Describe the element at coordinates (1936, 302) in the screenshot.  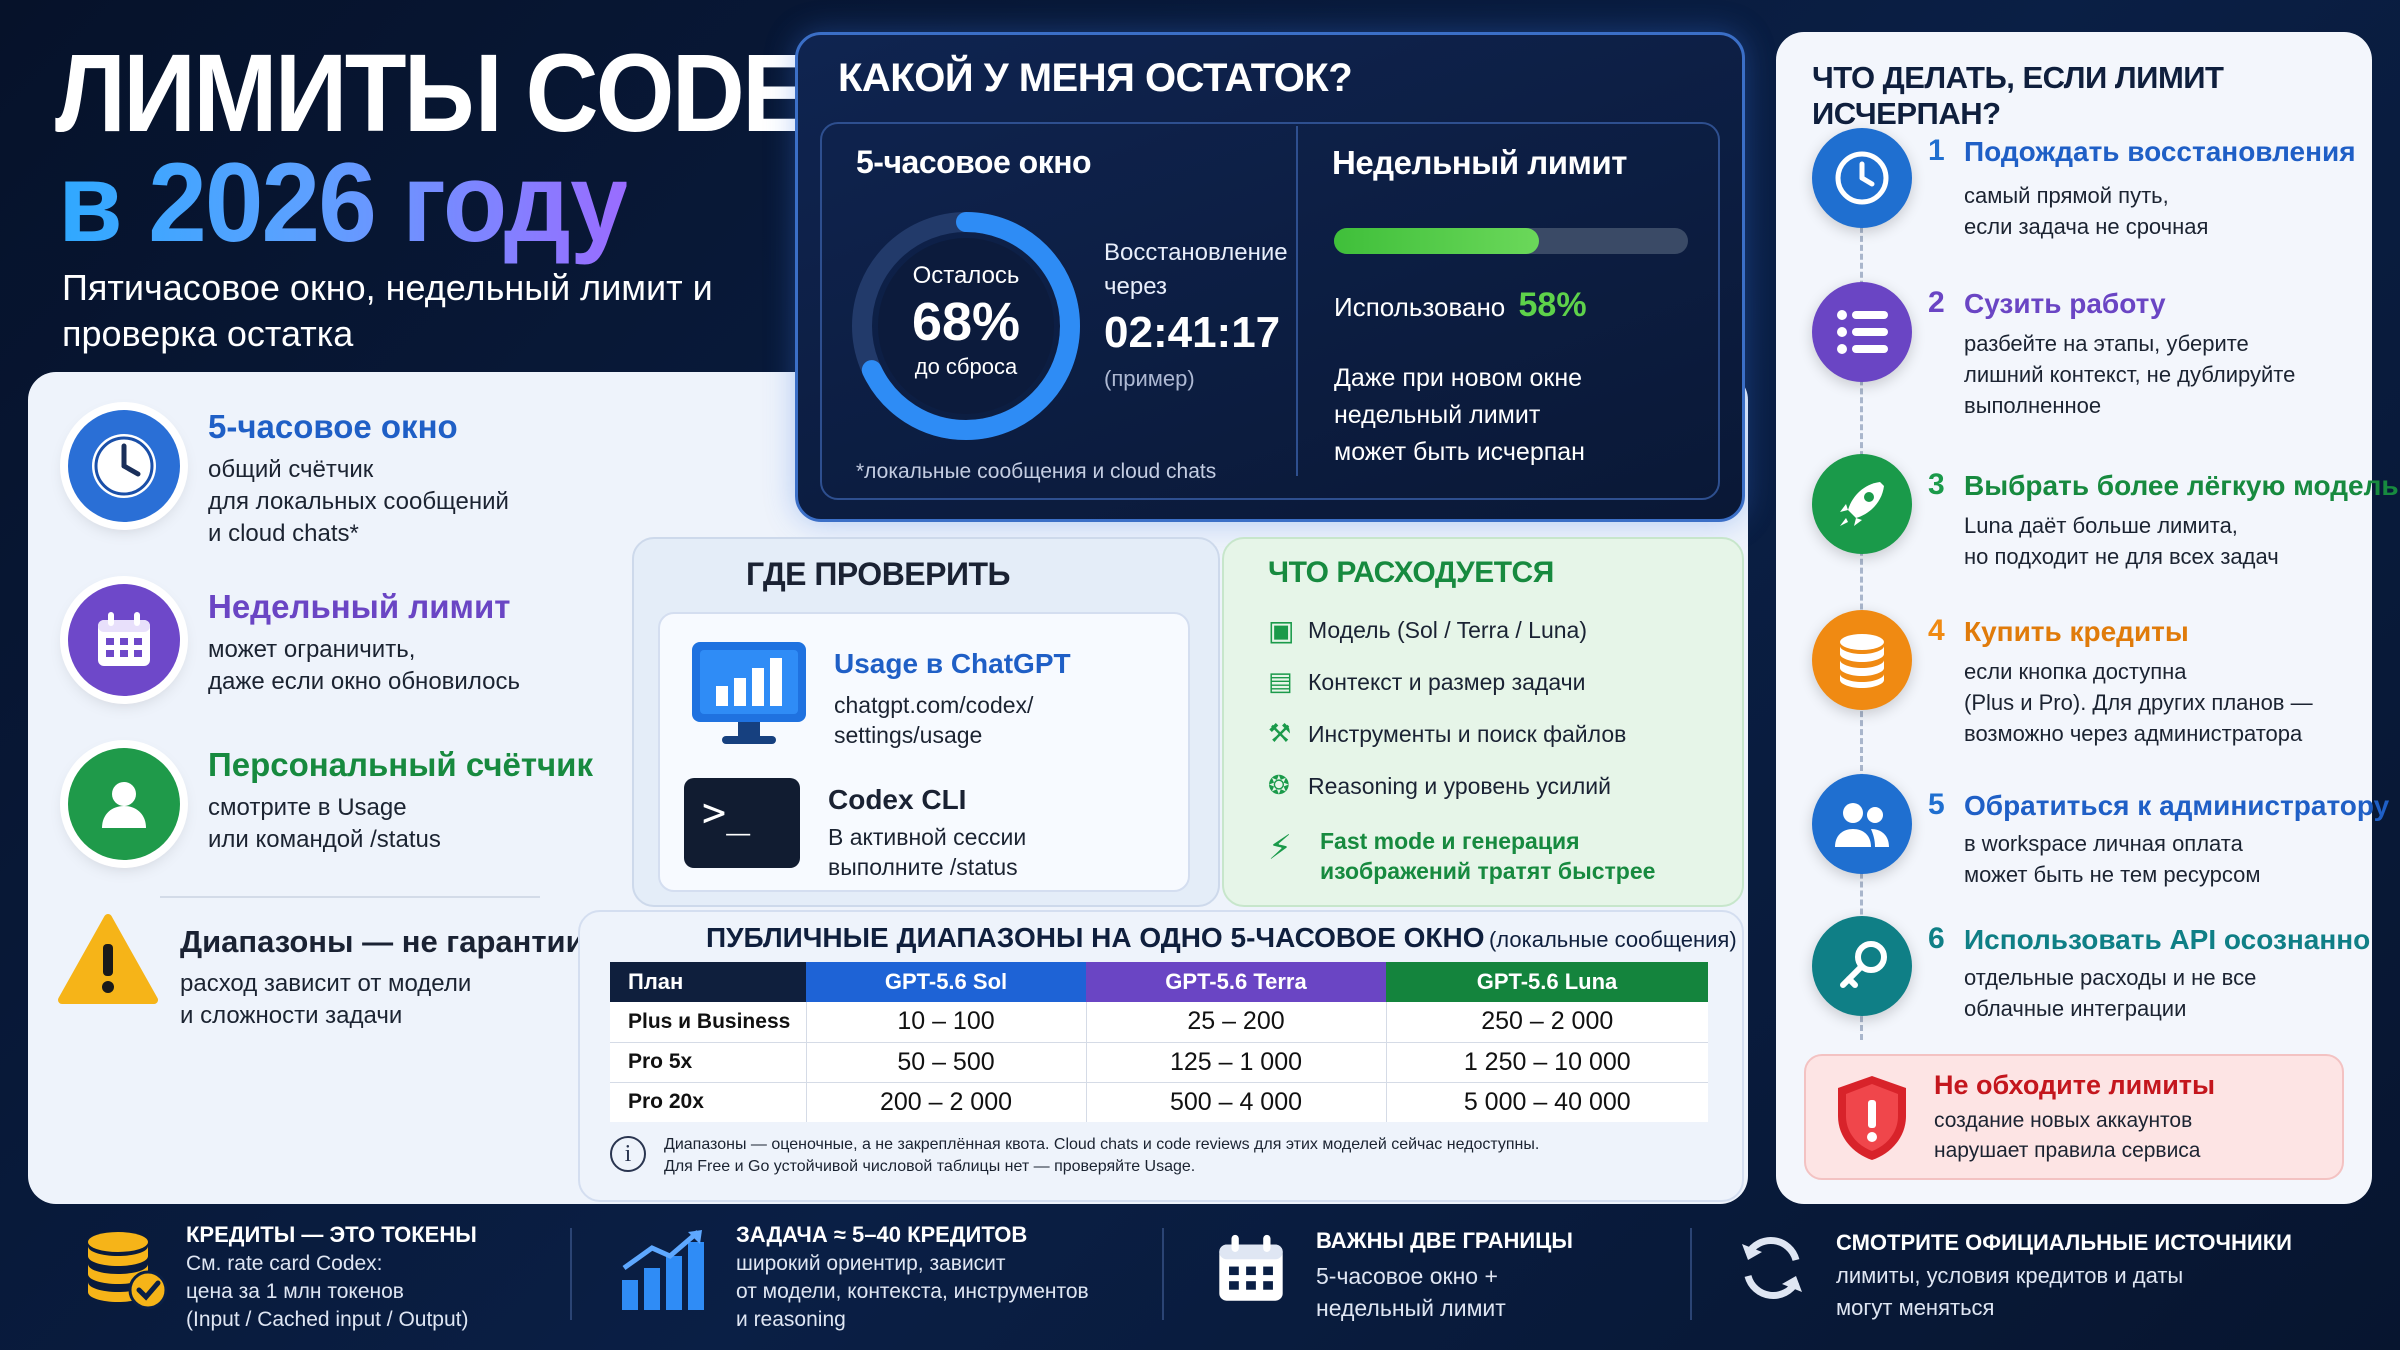
I see `step-number: 2` at that location.